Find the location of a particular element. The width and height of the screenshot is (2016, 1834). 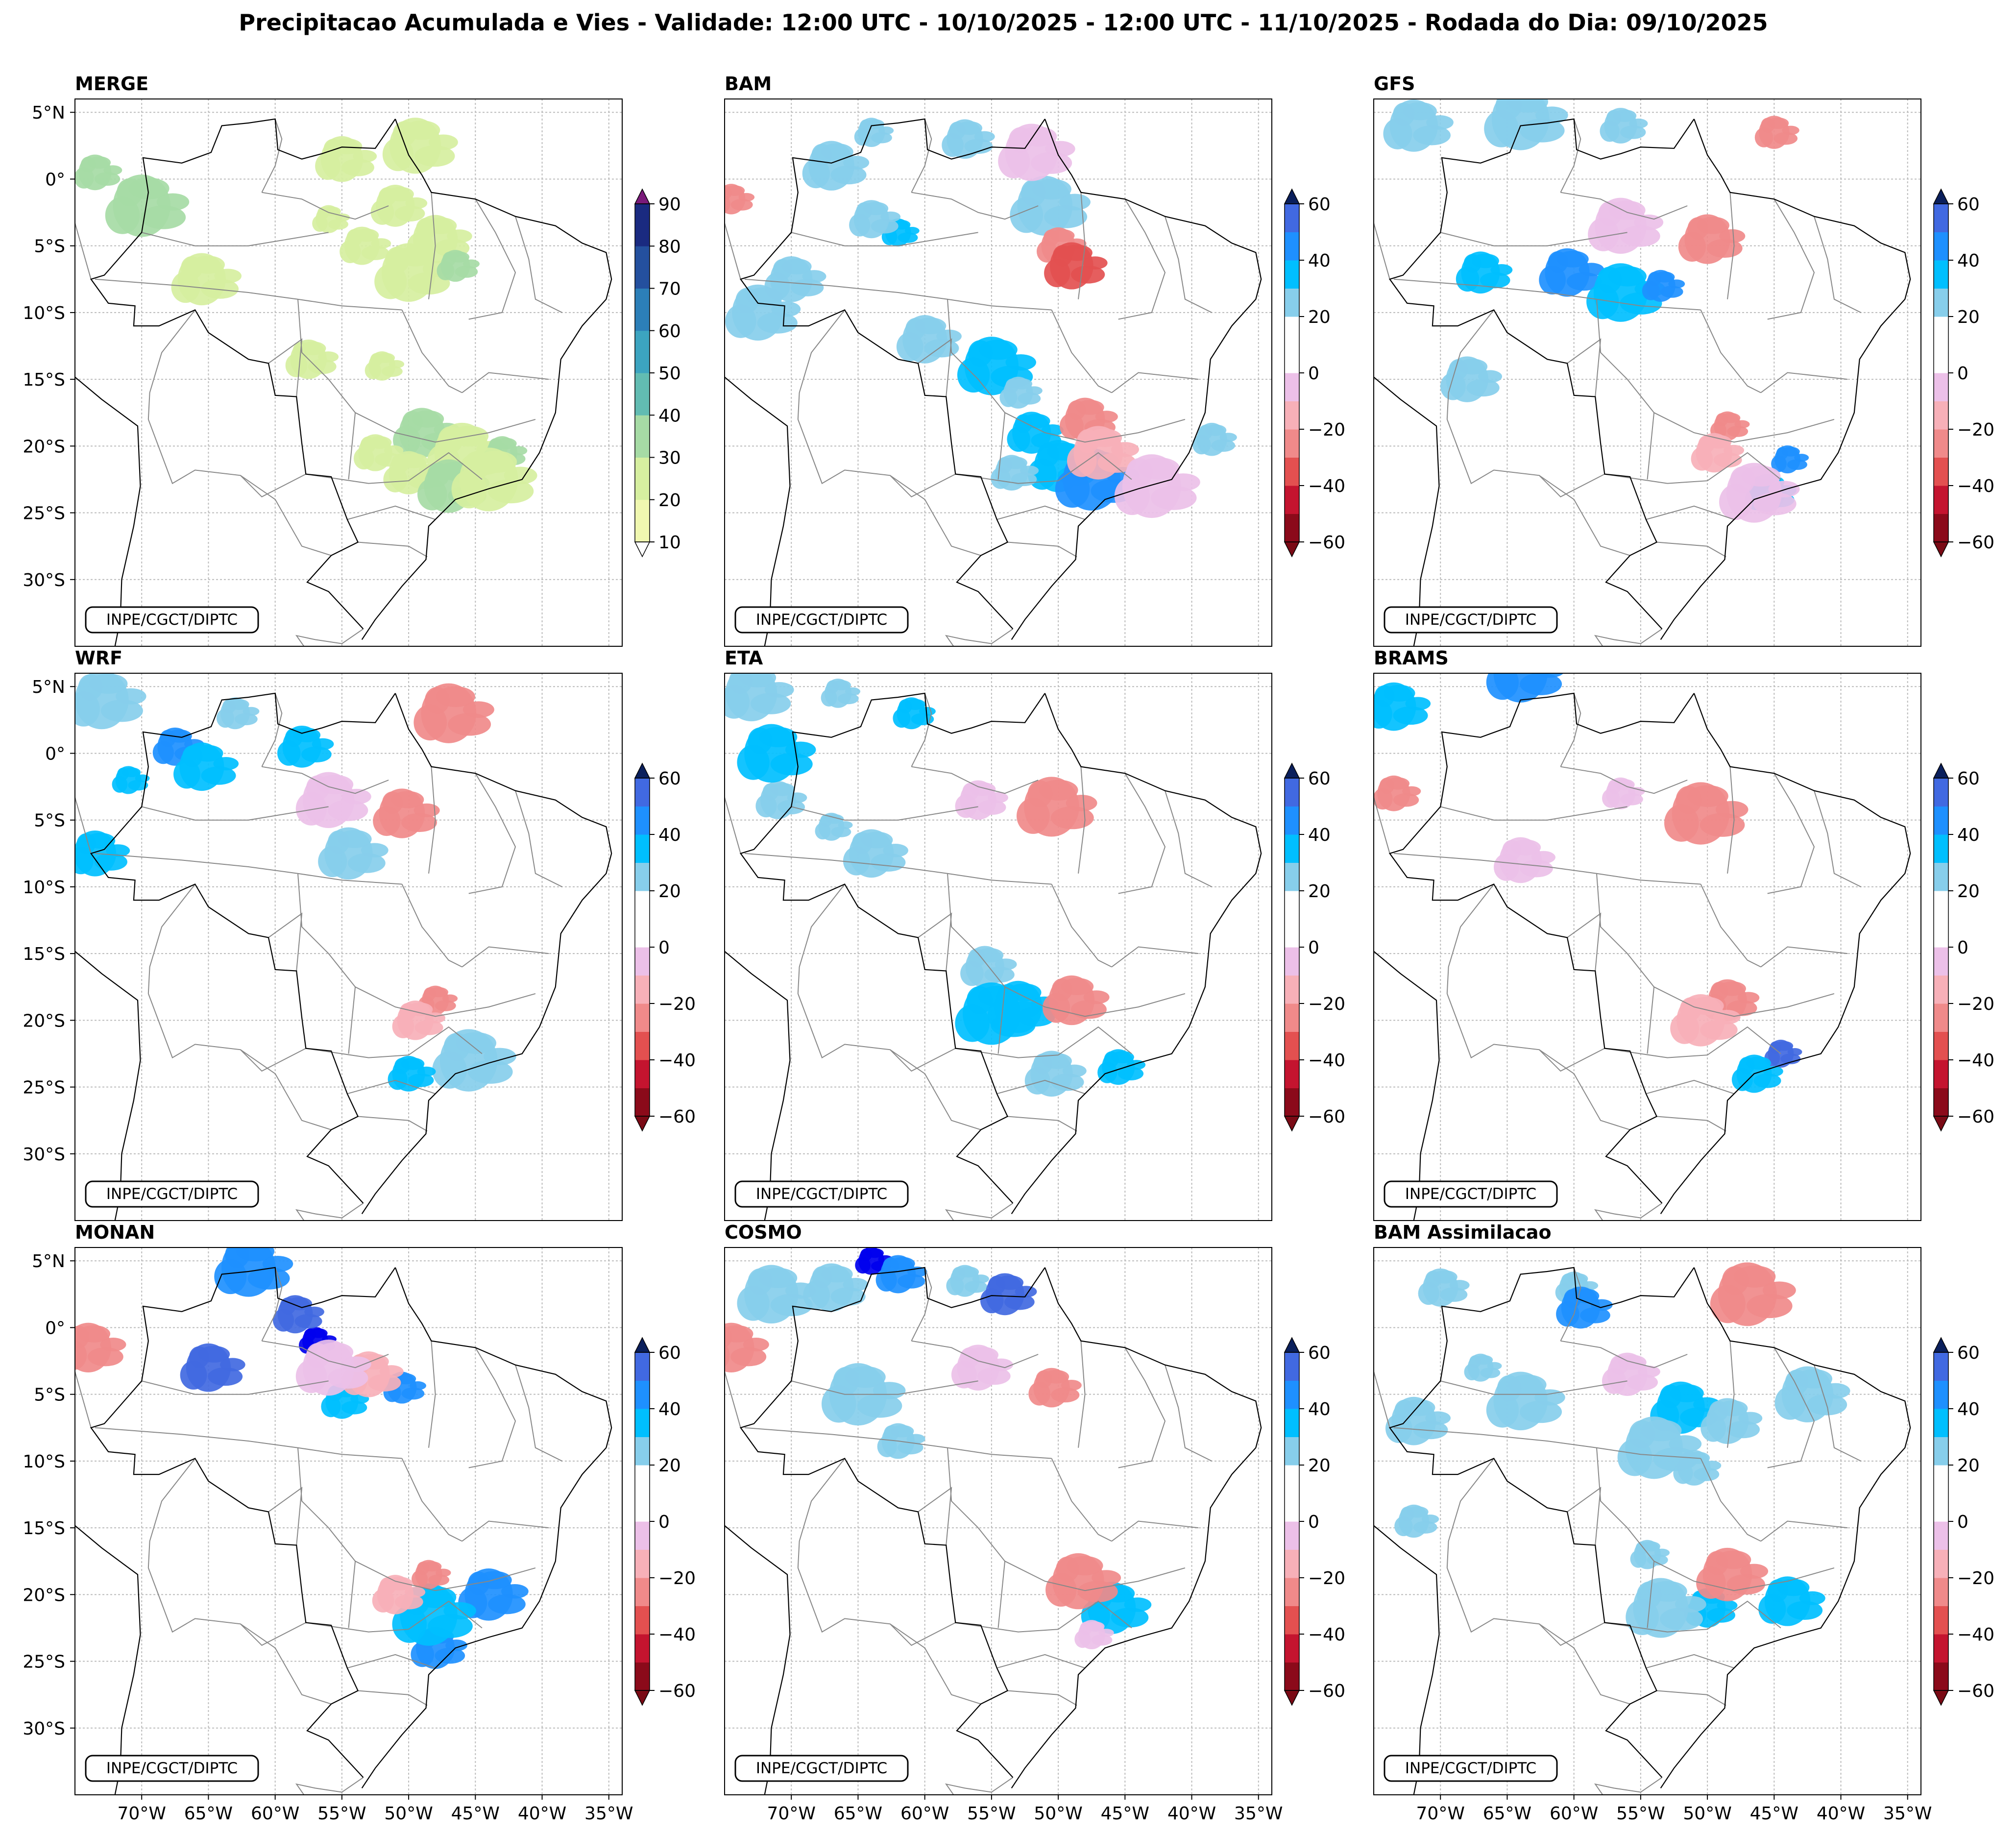

lon-tick-label: 40°W is located at coordinates (542, 1814).